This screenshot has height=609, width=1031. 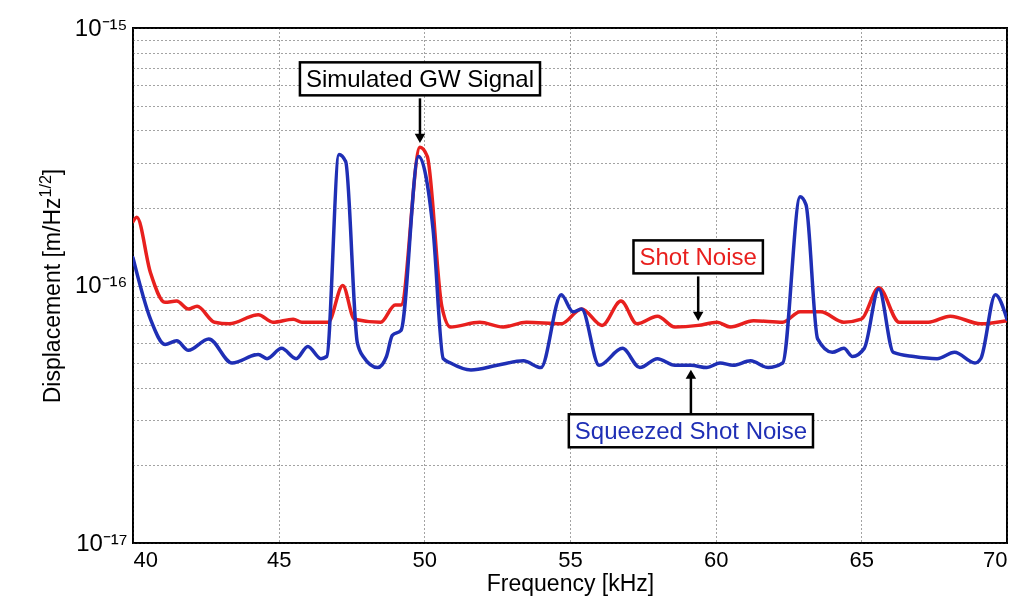 I want to click on series-label: Shot Noise, so click(x=698, y=257).